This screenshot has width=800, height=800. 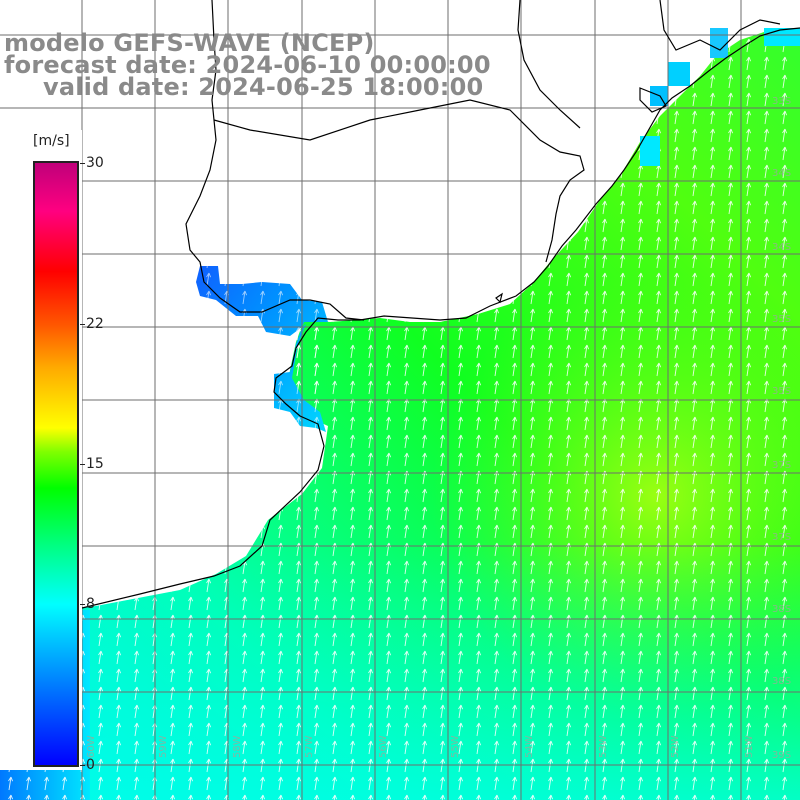 What do you see at coordinates (781, 101) in the screenshot?
I see `svg-text: 33S` at bounding box center [781, 101].